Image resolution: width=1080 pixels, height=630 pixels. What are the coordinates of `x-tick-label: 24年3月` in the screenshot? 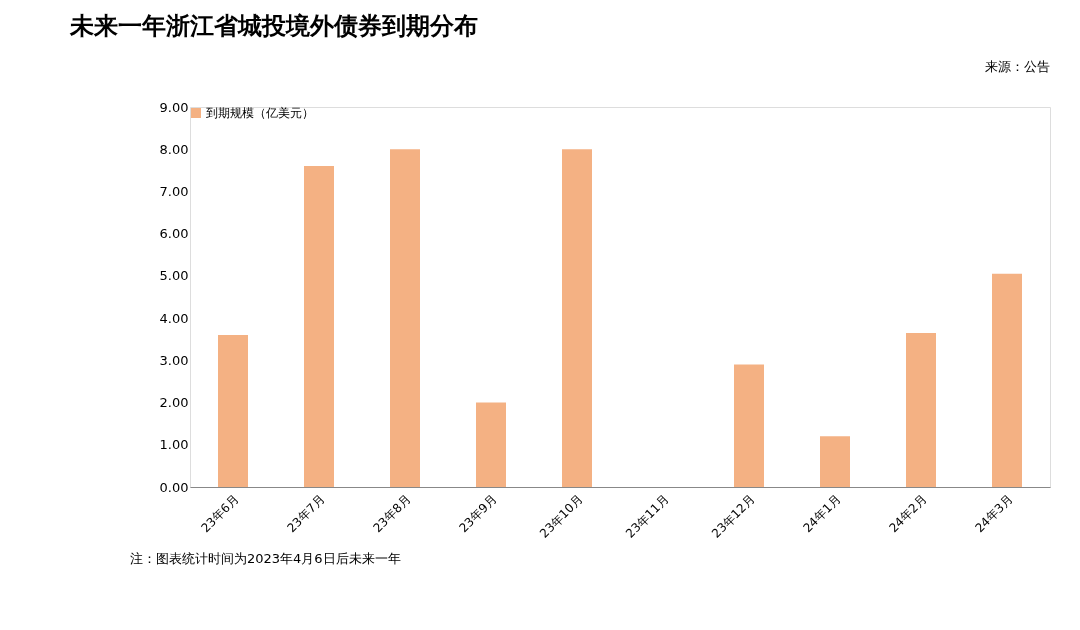 It's located at (994, 514).